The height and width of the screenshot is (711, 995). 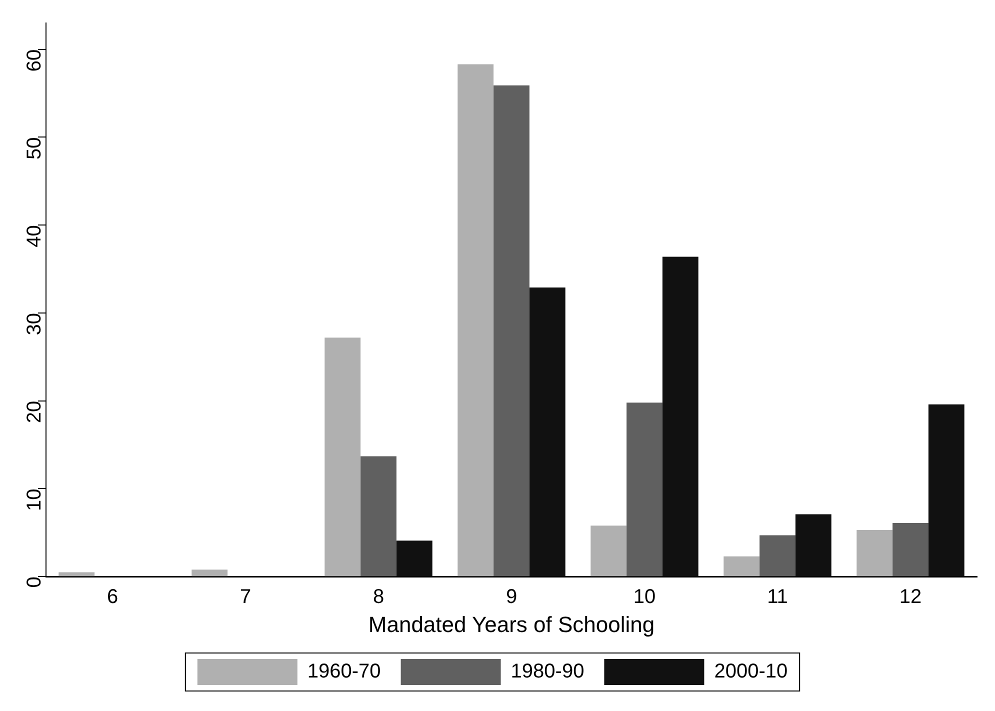 What do you see at coordinates (246, 597) in the screenshot?
I see `x-tick-label: 7` at bounding box center [246, 597].